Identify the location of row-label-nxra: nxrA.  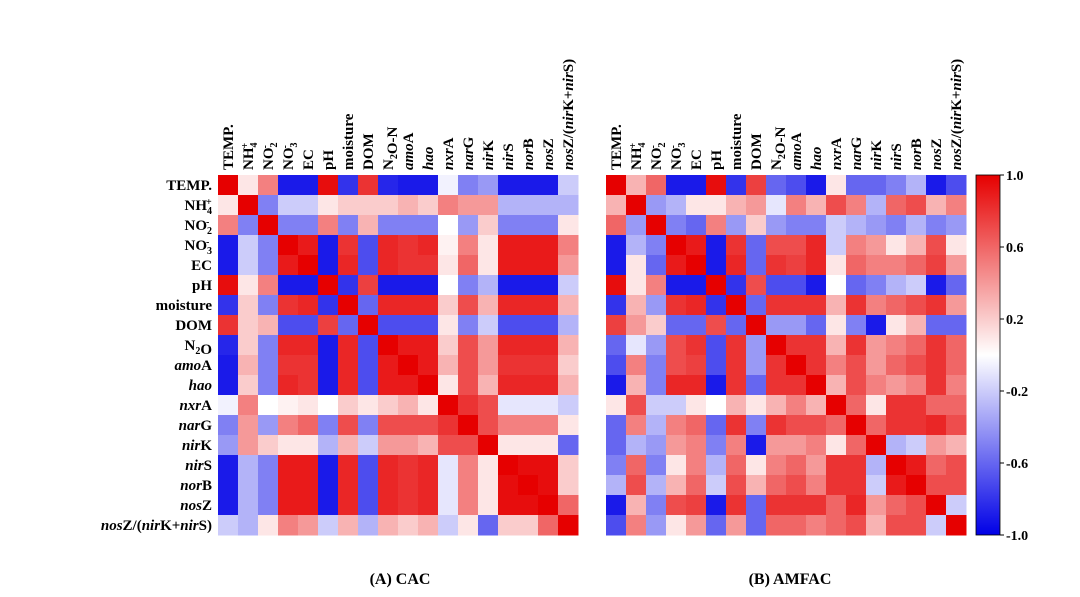
(195, 406).